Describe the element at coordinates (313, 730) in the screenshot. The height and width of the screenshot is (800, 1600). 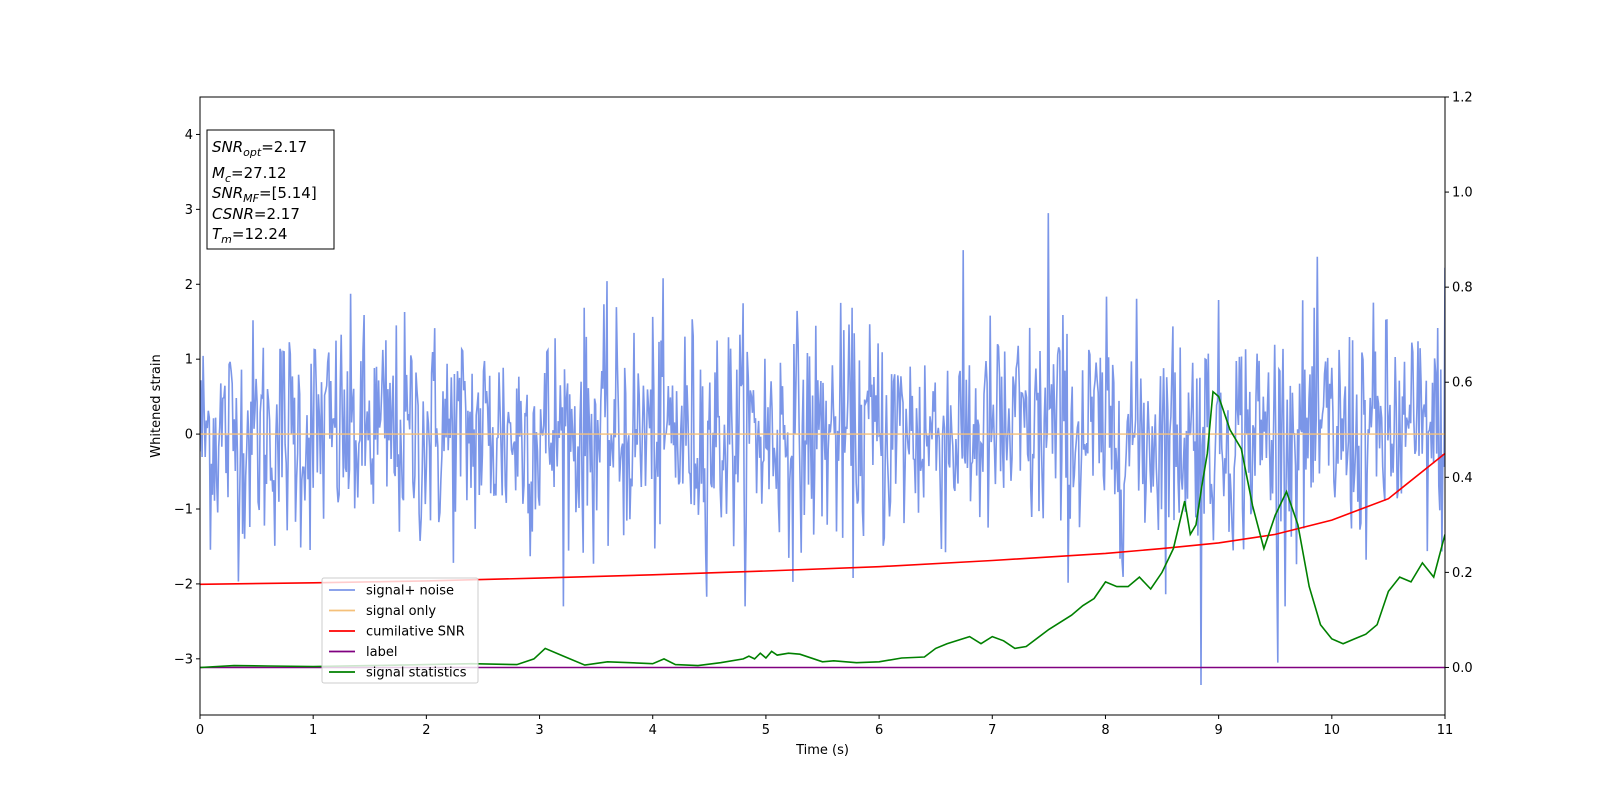
I see `x-tick-label: 1` at that location.